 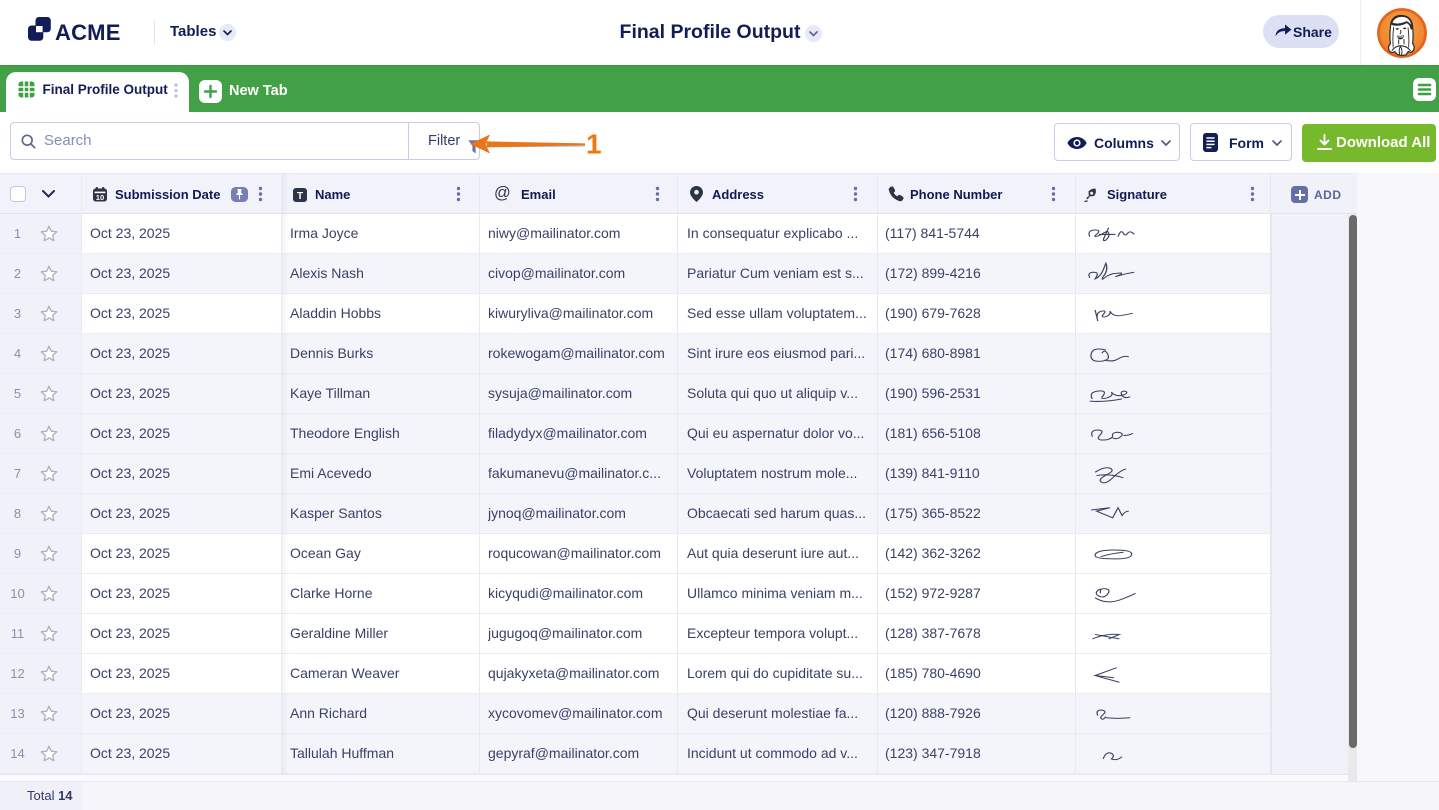 What do you see at coordinates (594, 144) in the screenshot?
I see `svg-text: 1` at bounding box center [594, 144].